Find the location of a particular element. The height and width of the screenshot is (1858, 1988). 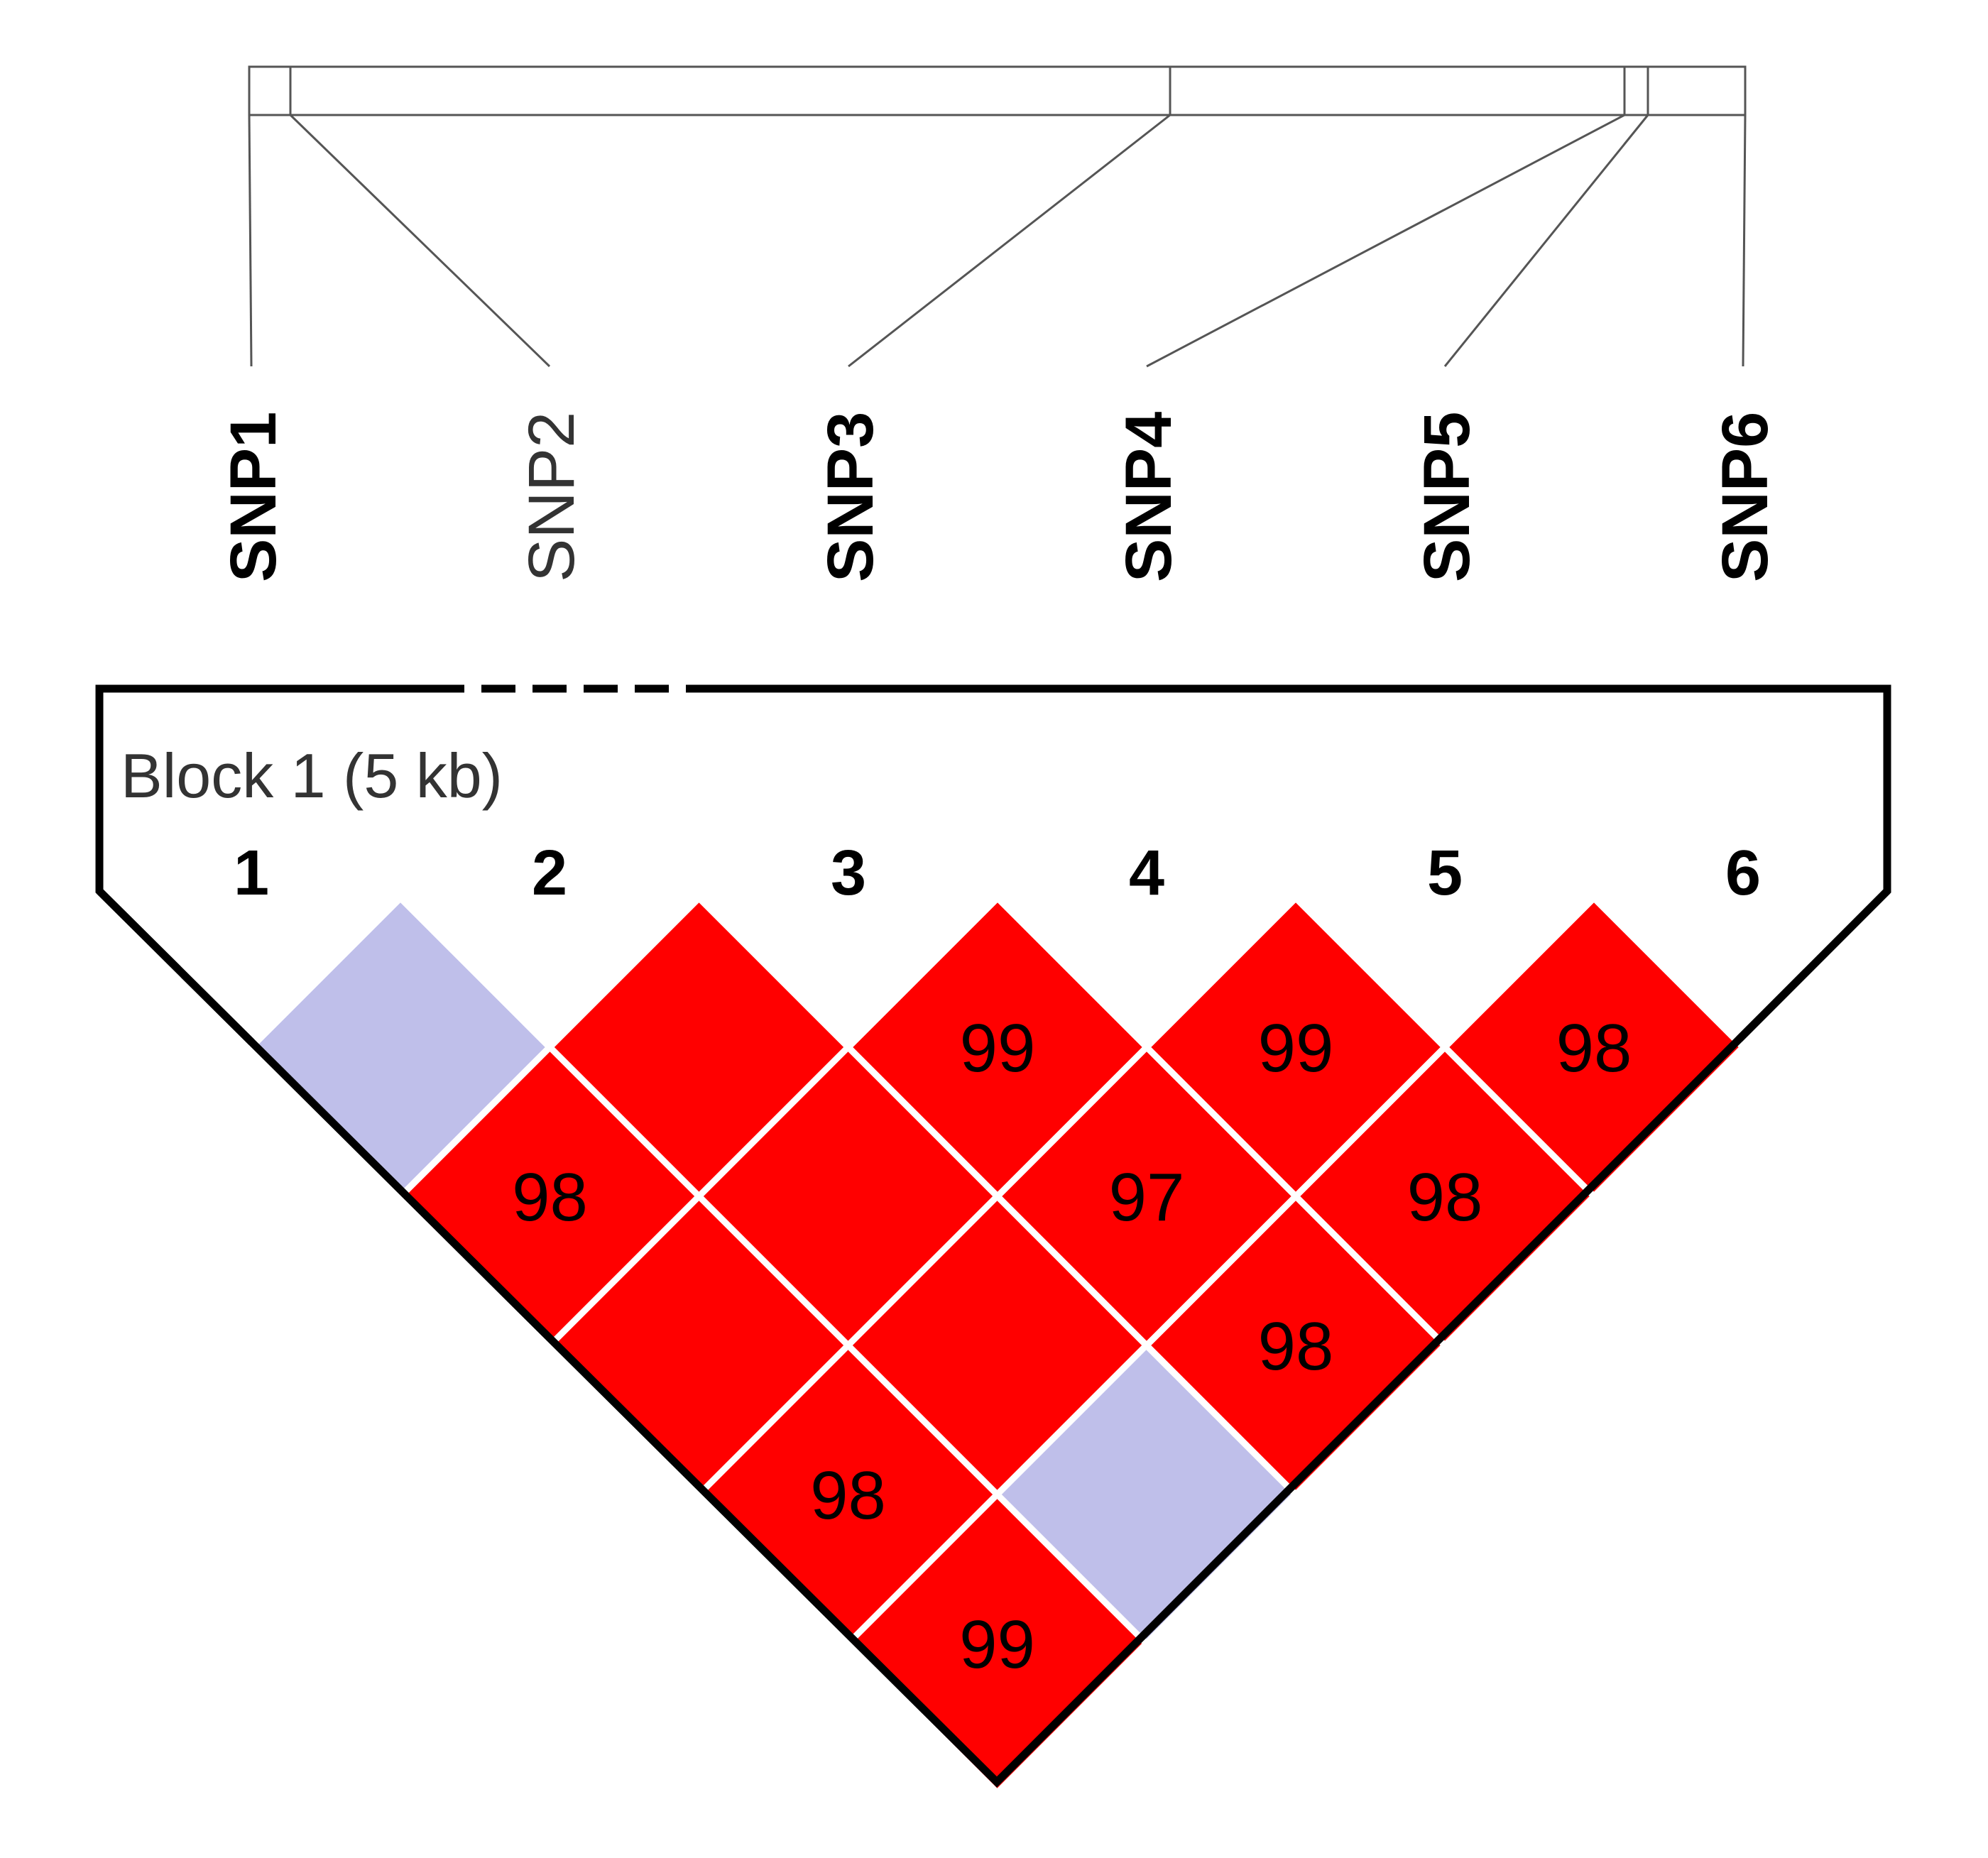

snp-label: SNP1 is located at coordinates (253, 497).